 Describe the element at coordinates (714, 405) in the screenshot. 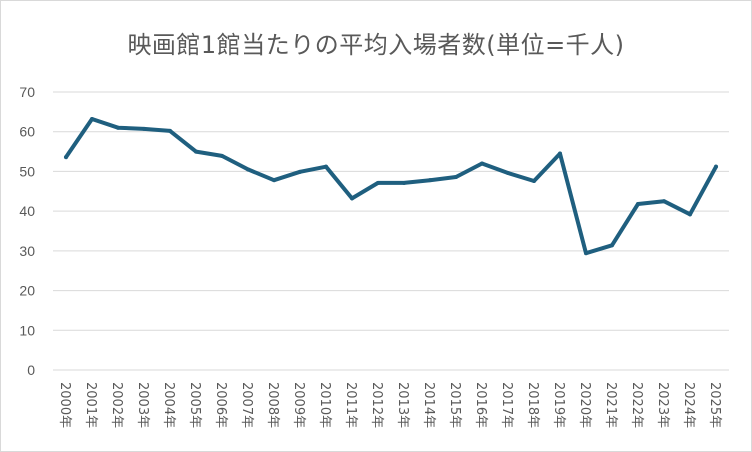

I see `x-tick-label: 2025年` at that location.